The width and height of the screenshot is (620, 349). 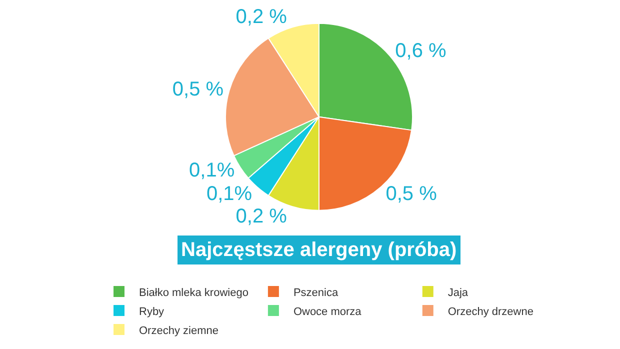 I want to click on legend-label: Ryby, so click(x=152, y=312).